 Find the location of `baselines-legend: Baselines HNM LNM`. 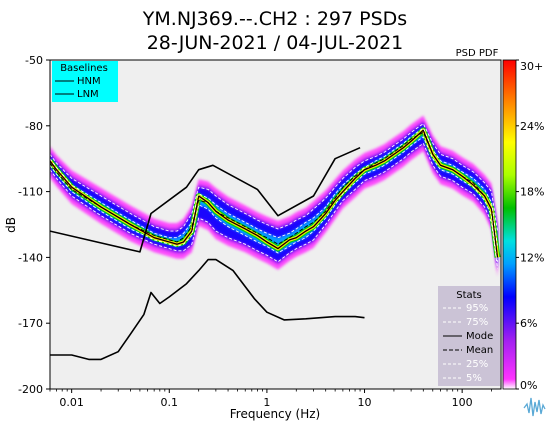

baselines-legend: Baselines HNM LNM is located at coordinates (85, 81).